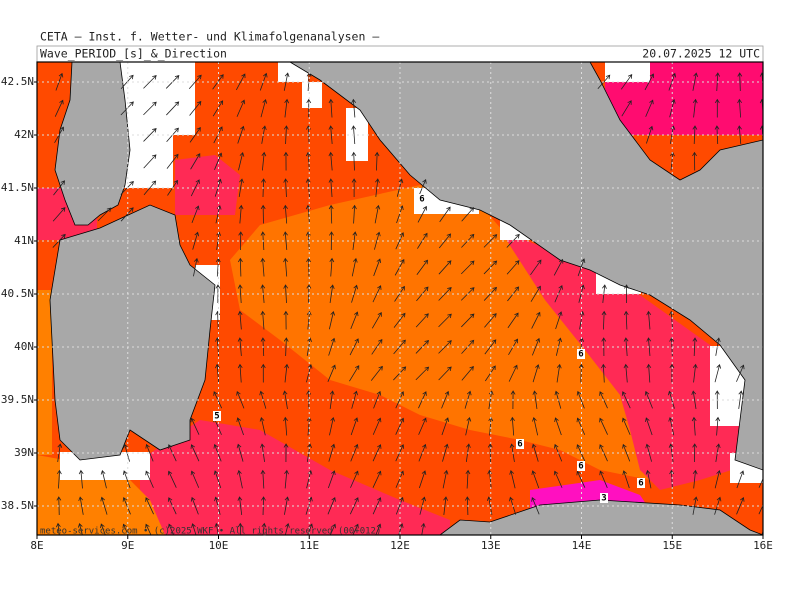 This screenshot has width=800, height=600. I want to click on lon-label: 8E, so click(36, 545).